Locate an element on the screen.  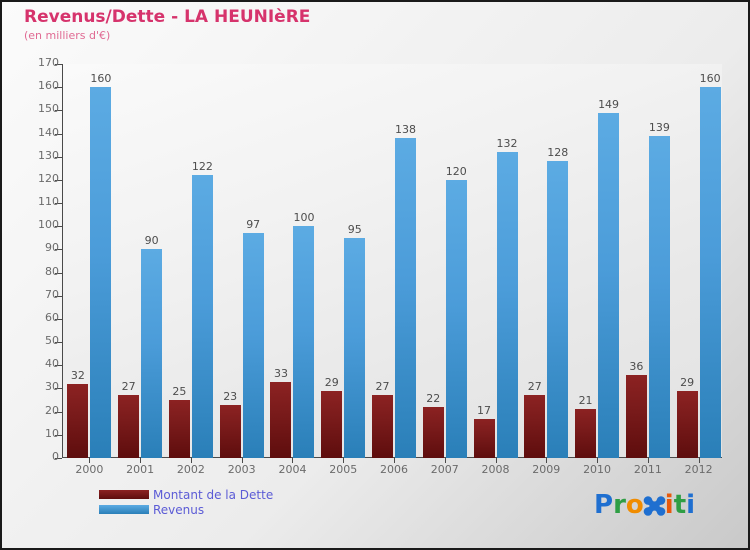
bar-group: 23 97 2003 is located at coordinates (241, 270).